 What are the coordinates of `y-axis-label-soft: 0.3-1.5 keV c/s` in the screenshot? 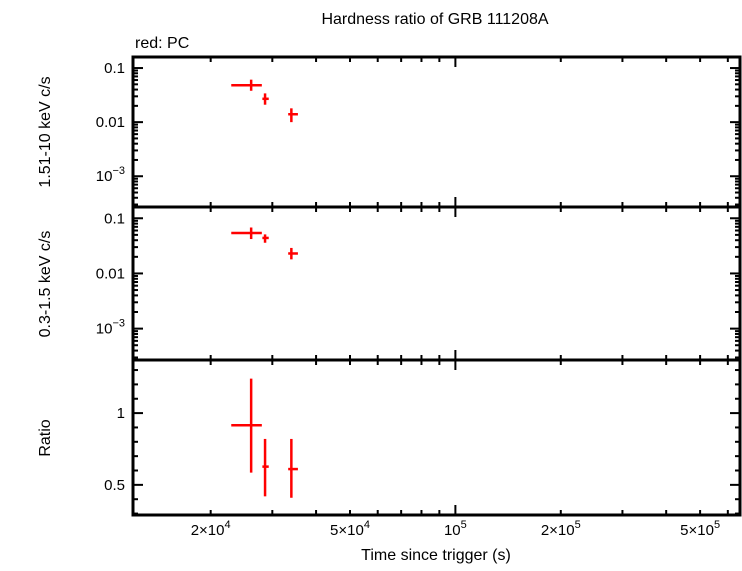 It's located at (45, 284).